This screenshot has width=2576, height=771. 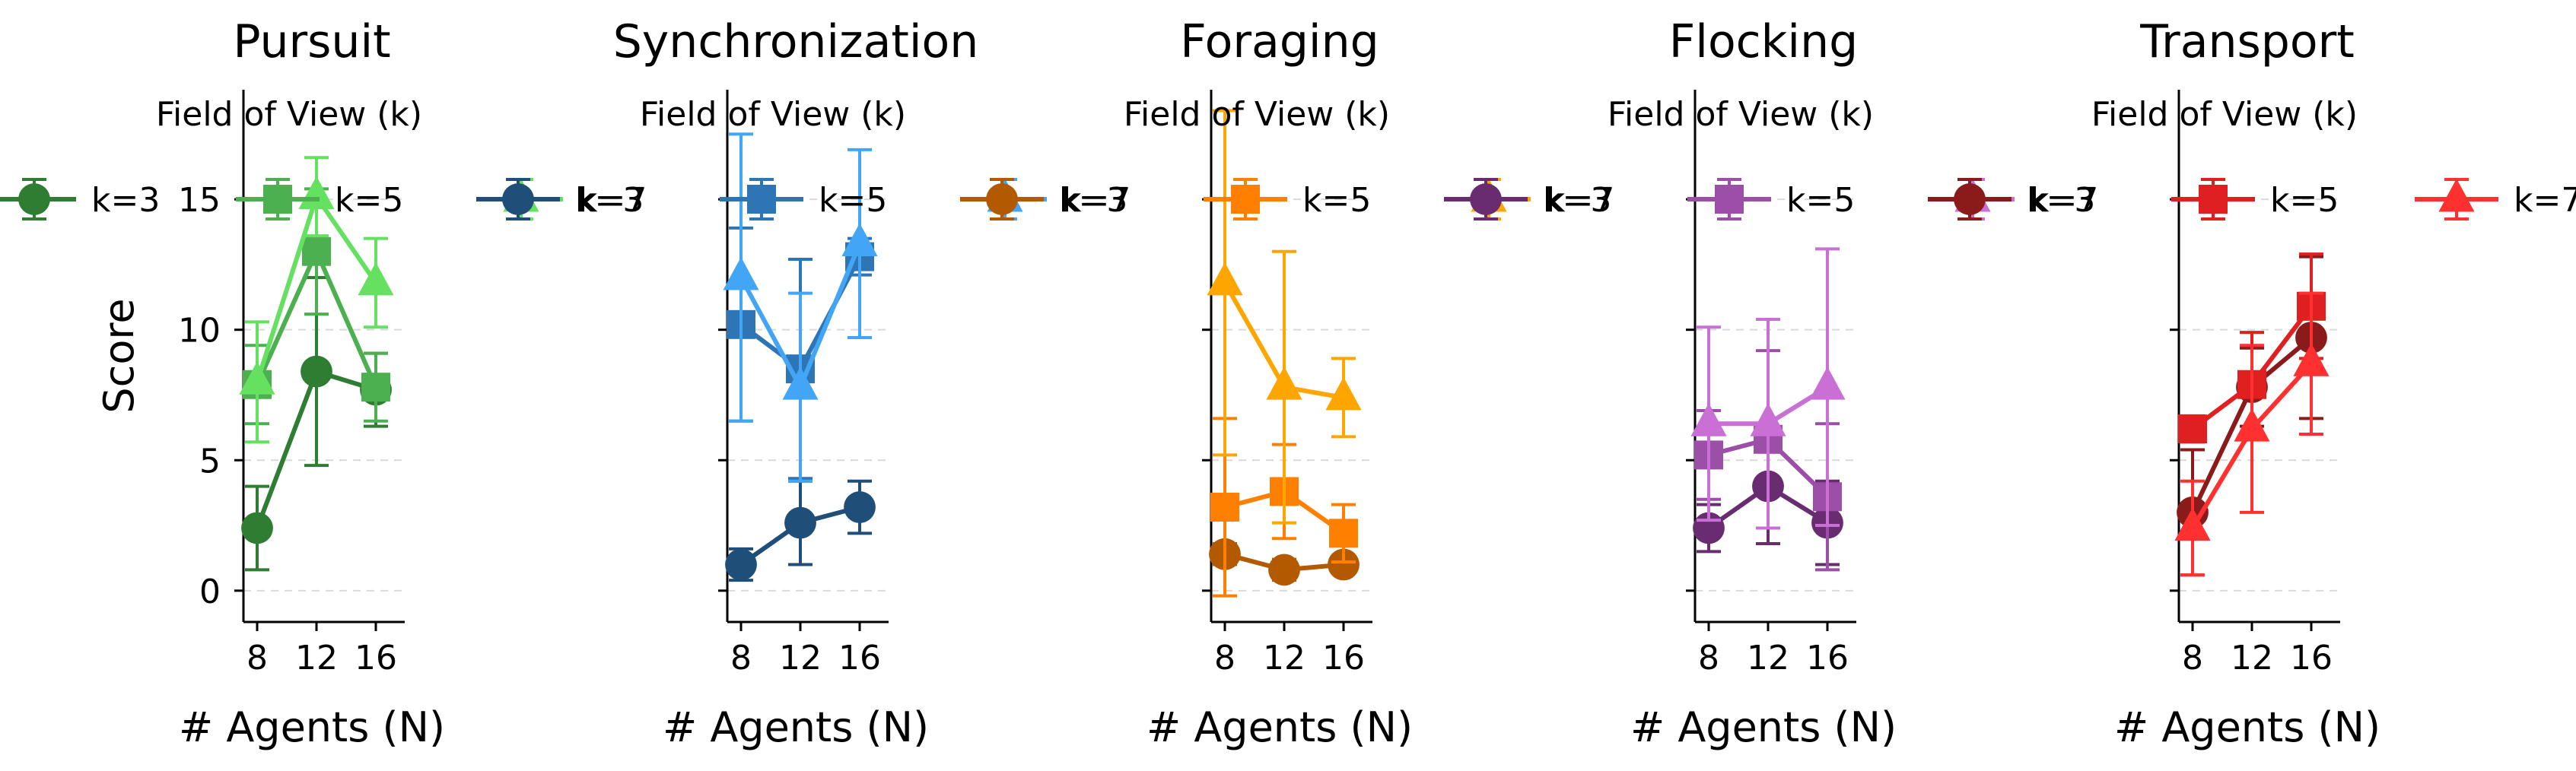 What do you see at coordinates (199, 200) in the screenshot?
I see `y-tick-label: 15` at bounding box center [199, 200].